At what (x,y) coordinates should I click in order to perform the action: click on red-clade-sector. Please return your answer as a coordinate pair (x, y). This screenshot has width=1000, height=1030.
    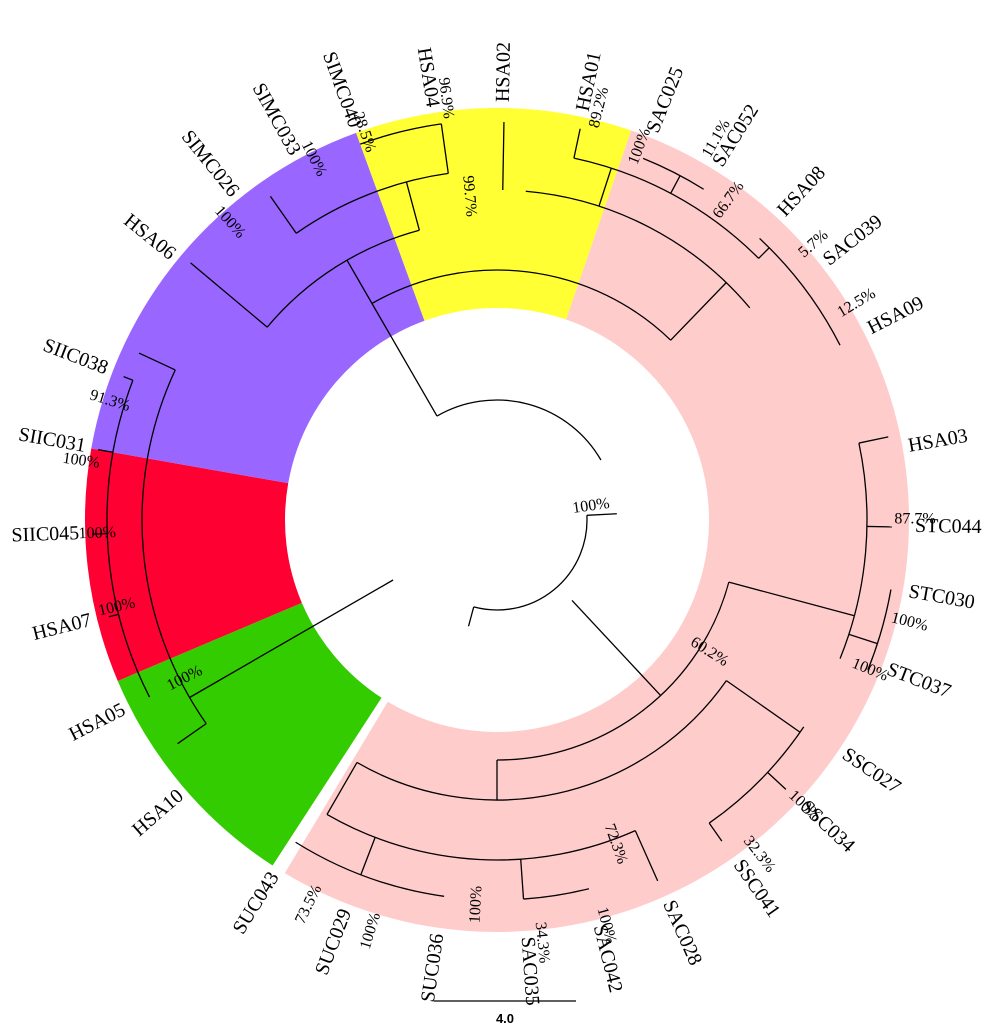
    Looking at the image, I should click on (193, 564).